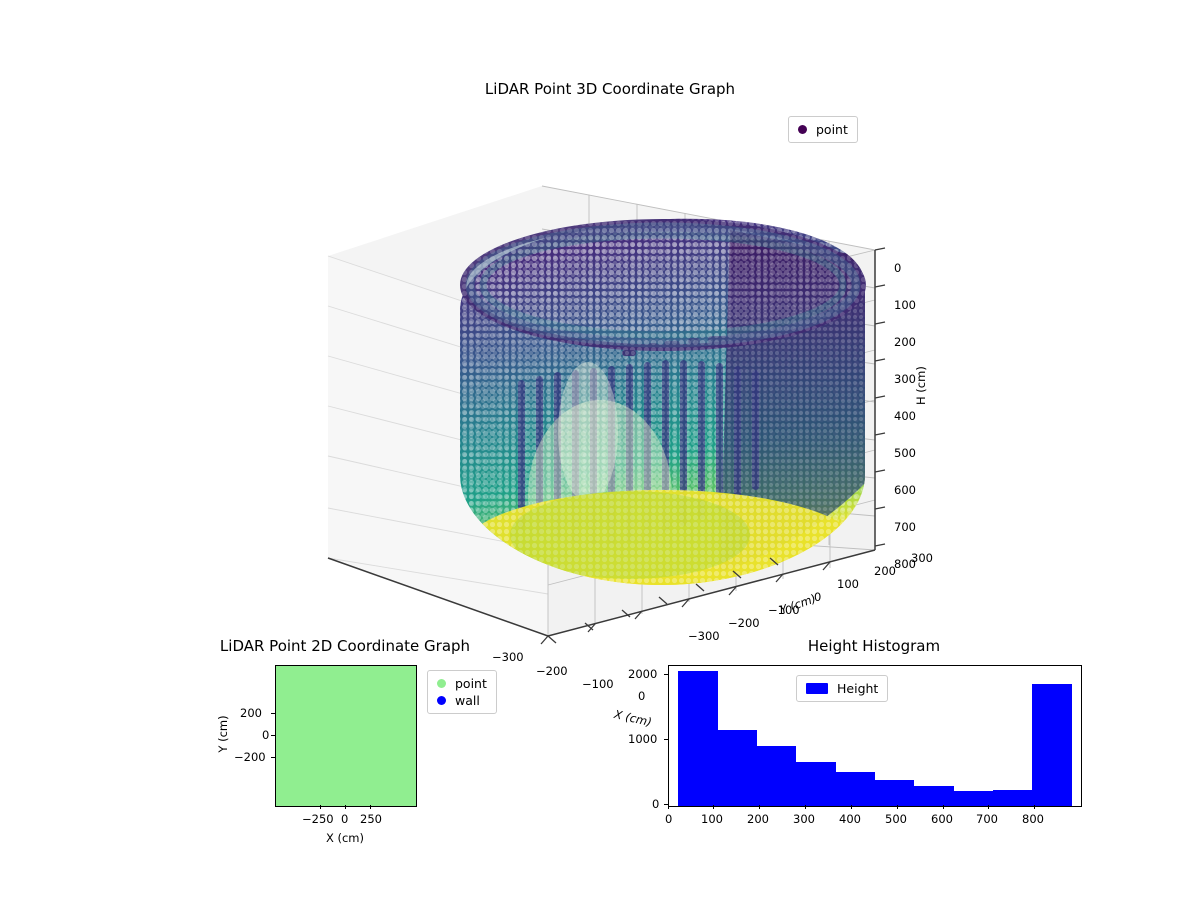 The width and height of the screenshot is (1200, 900). What do you see at coordinates (905, 490) in the screenshot?
I see `z-tick-label: 600` at bounding box center [905, 490].